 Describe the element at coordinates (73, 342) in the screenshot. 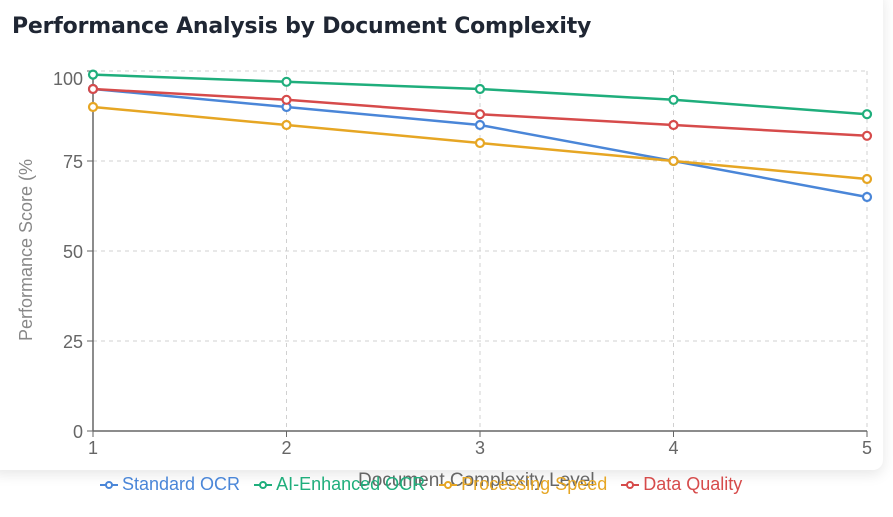

I see `y-tick-label: 25` at that location.